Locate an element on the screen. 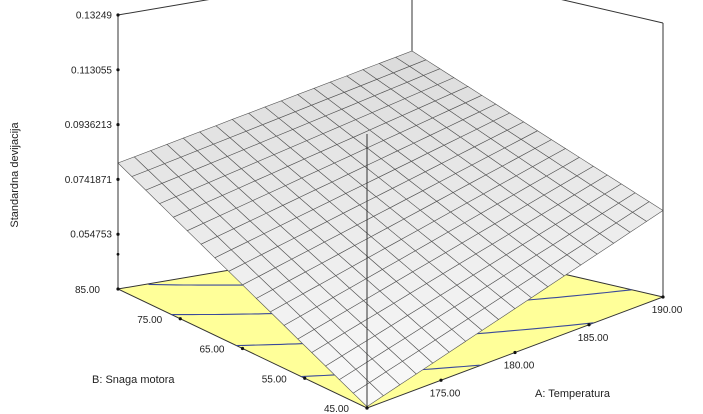 The image size is (703, 414). z-axis-title: Standardna devijacija is located at coordinates (15, 175).